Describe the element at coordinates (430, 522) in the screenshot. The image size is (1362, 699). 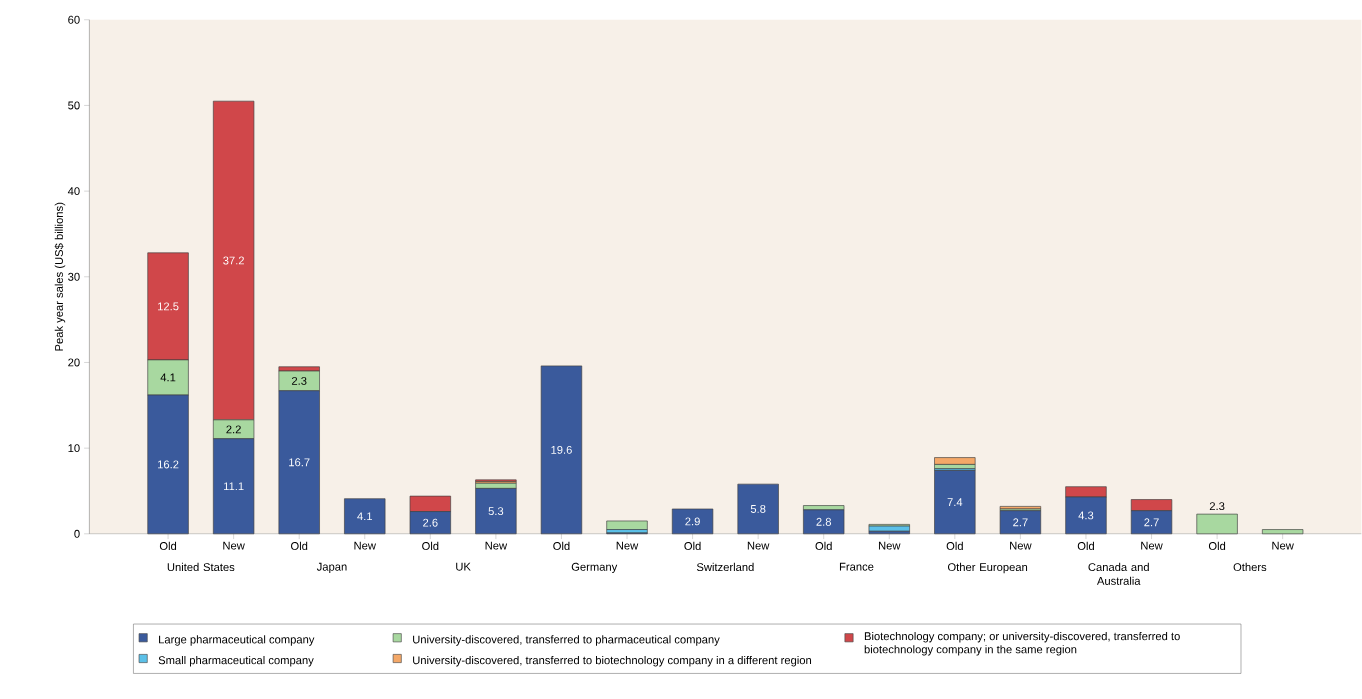
I see `data-label: 2.6` at that location.